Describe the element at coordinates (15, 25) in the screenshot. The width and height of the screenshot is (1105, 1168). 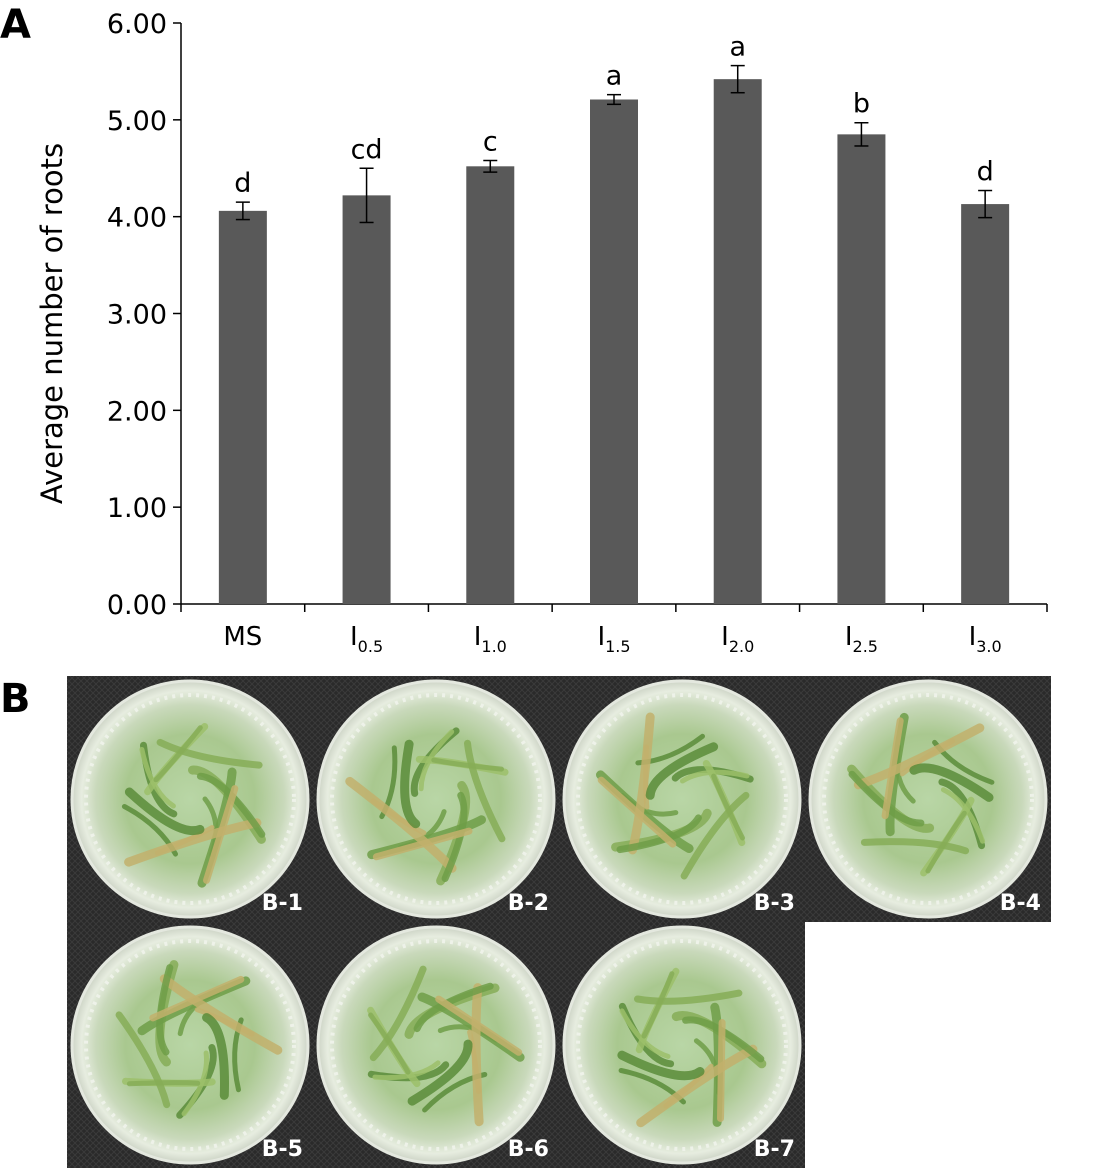
I see `panel-a-label: A` at that location.